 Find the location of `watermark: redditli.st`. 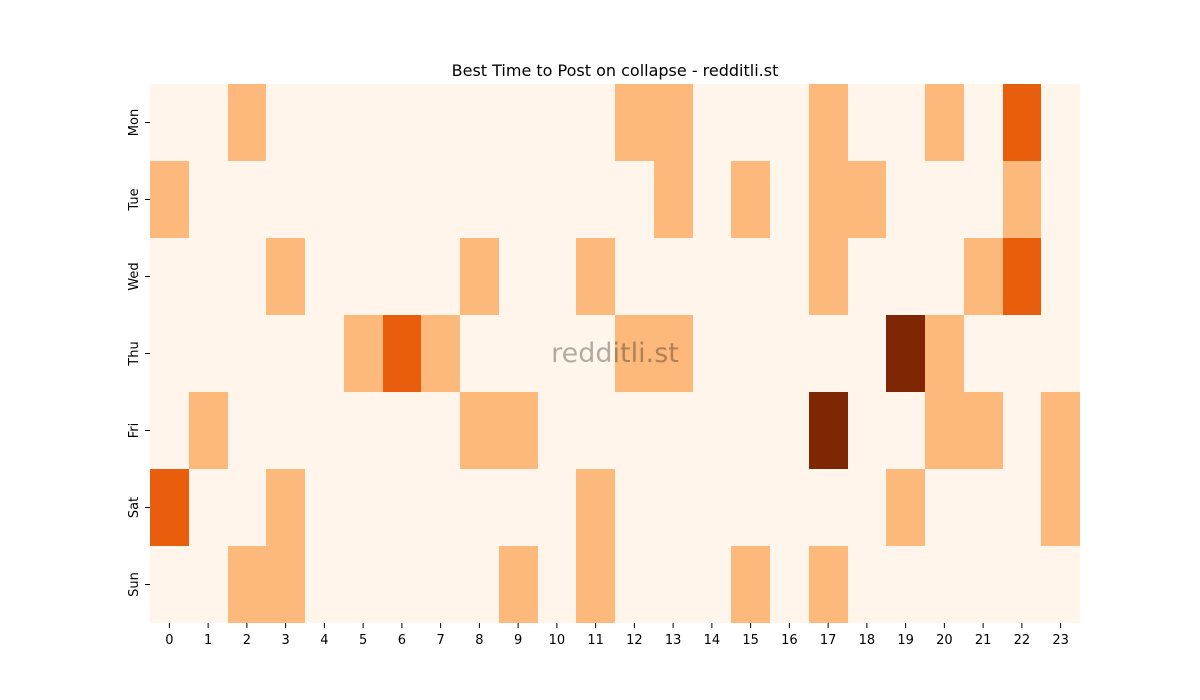

watermark: redditli.st is located at coordinates (615, 353).